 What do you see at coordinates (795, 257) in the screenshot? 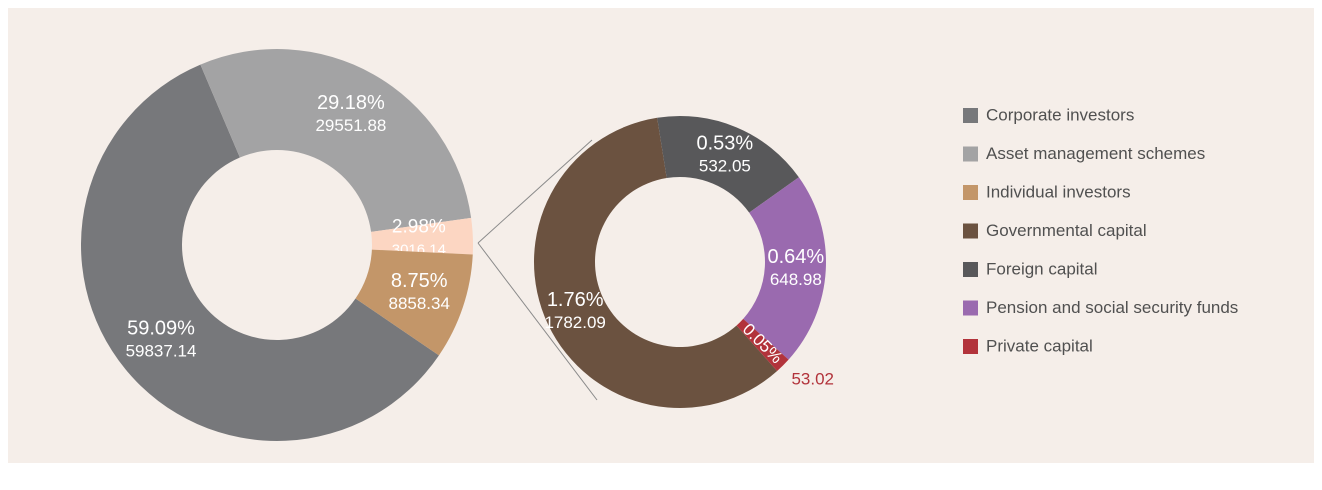
I see `share-label: 0.64%` at bounding box center [795, 257].